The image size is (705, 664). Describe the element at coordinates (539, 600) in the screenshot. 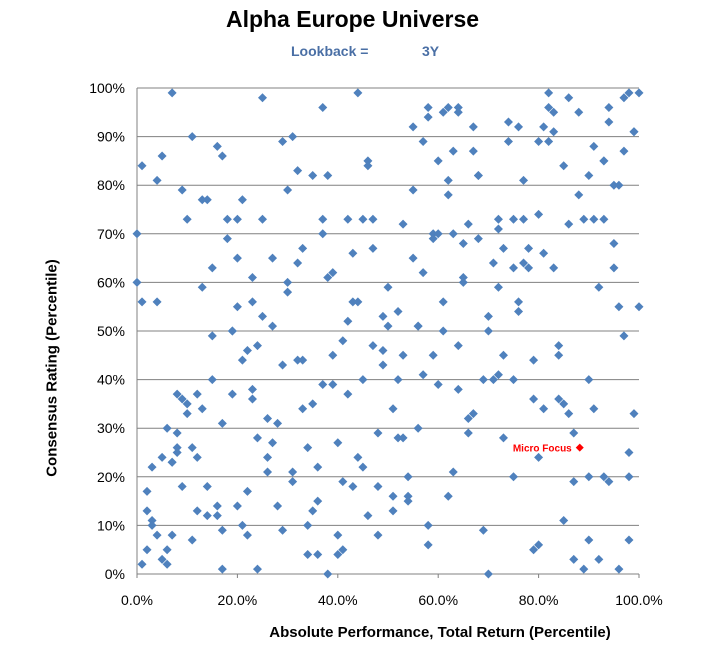

I see `x-tick-label: 80.0%` at that location.